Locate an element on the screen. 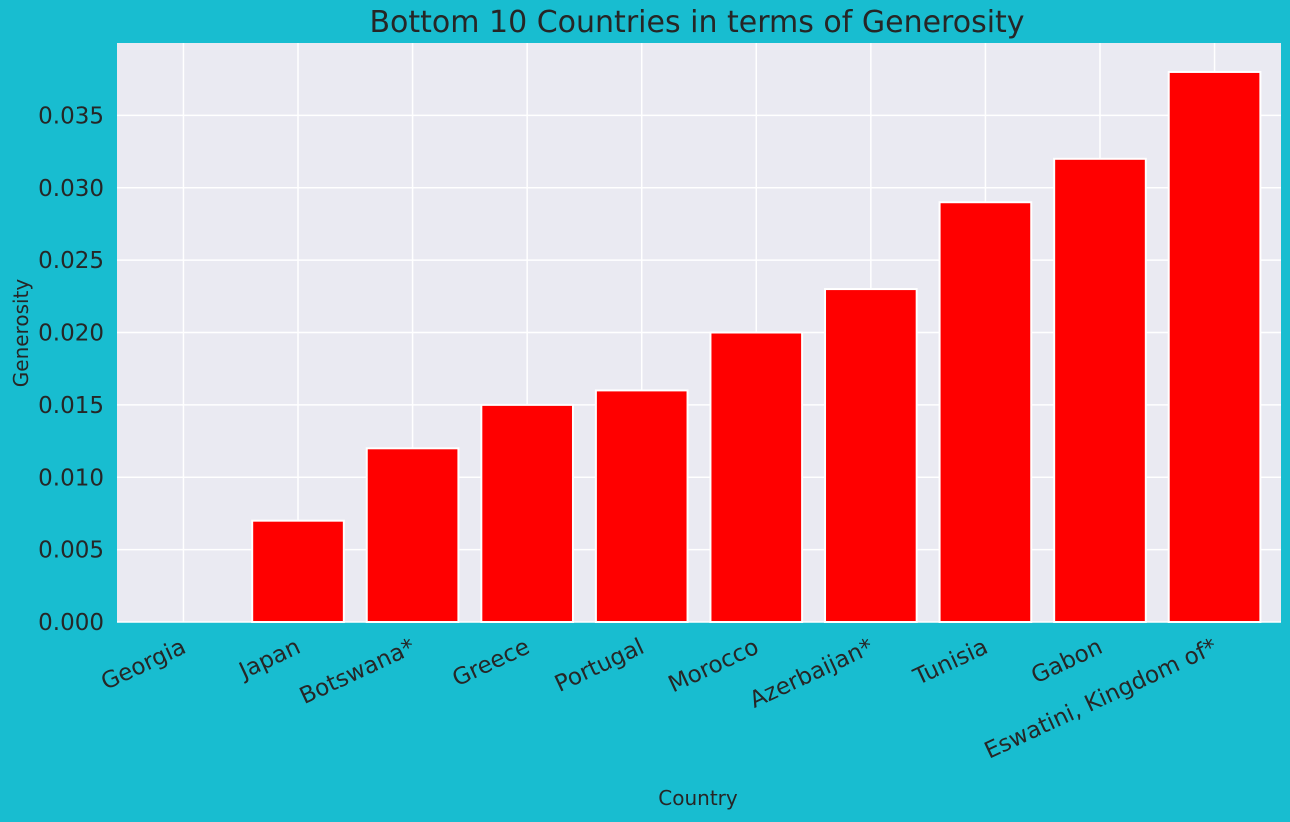 This screenshot has height=822, width=1290. x-tick-label: Japan is located at coordinates (269, 660).